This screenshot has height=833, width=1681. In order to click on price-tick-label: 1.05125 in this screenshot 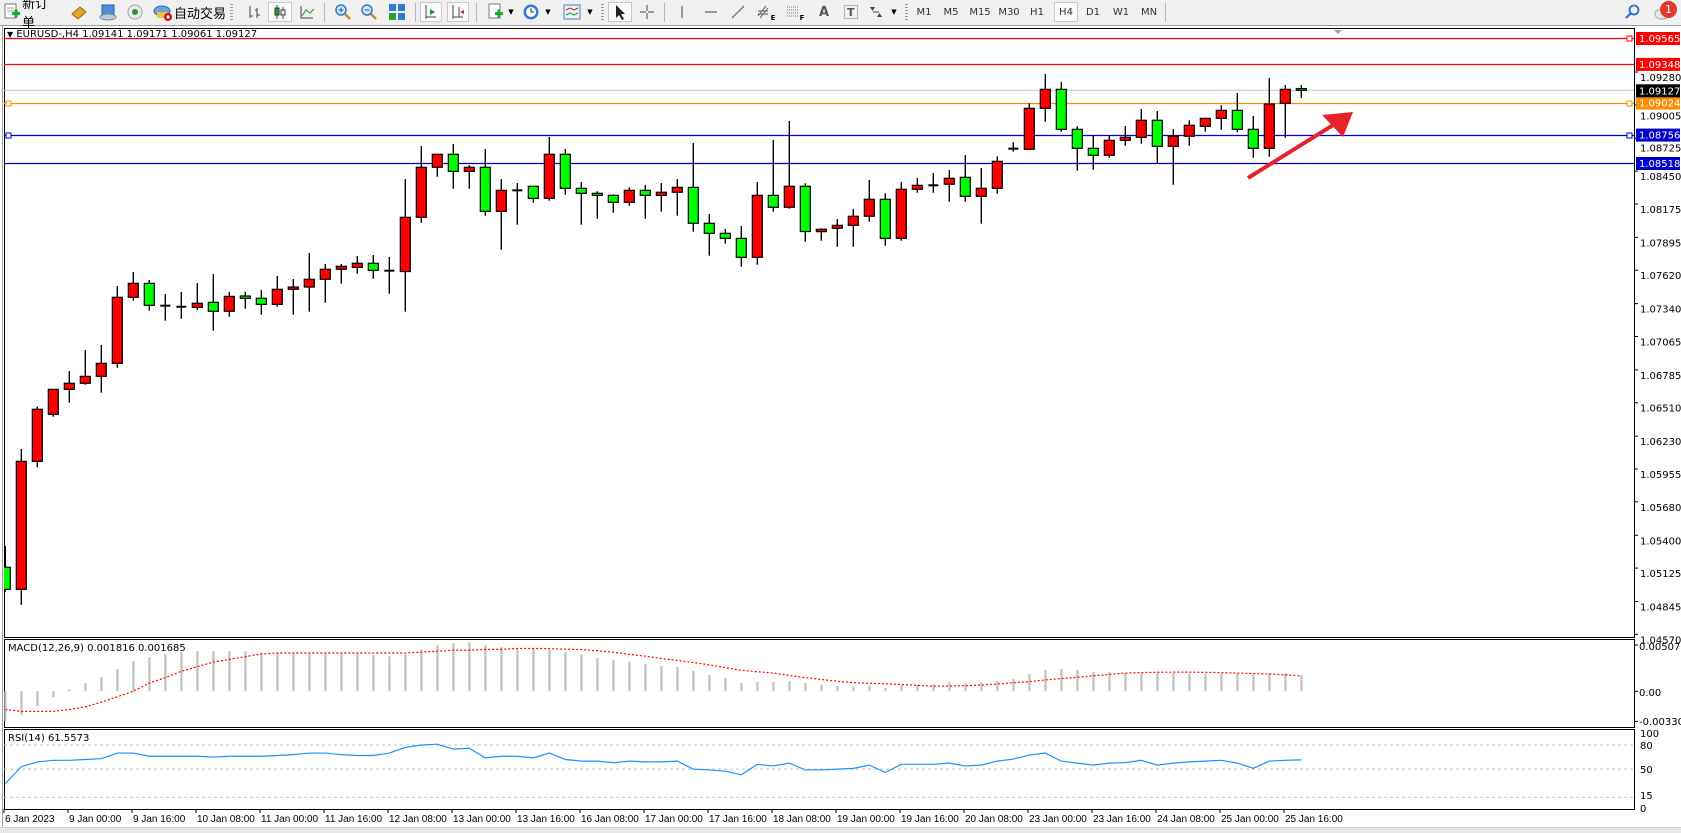, I will do `click(1660, 574)`.